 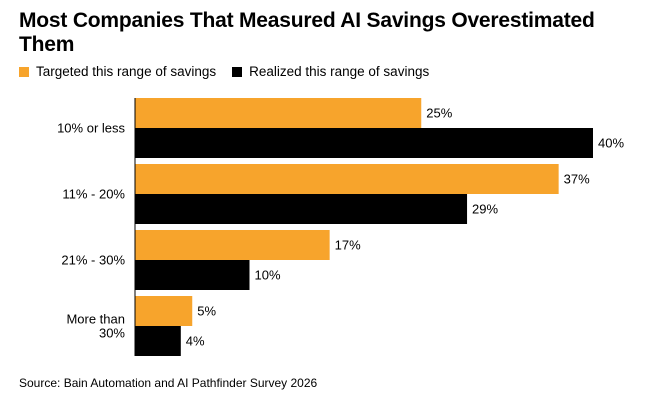 I want to click on value-label-targeted: 37%, so click(x=577, y=179).